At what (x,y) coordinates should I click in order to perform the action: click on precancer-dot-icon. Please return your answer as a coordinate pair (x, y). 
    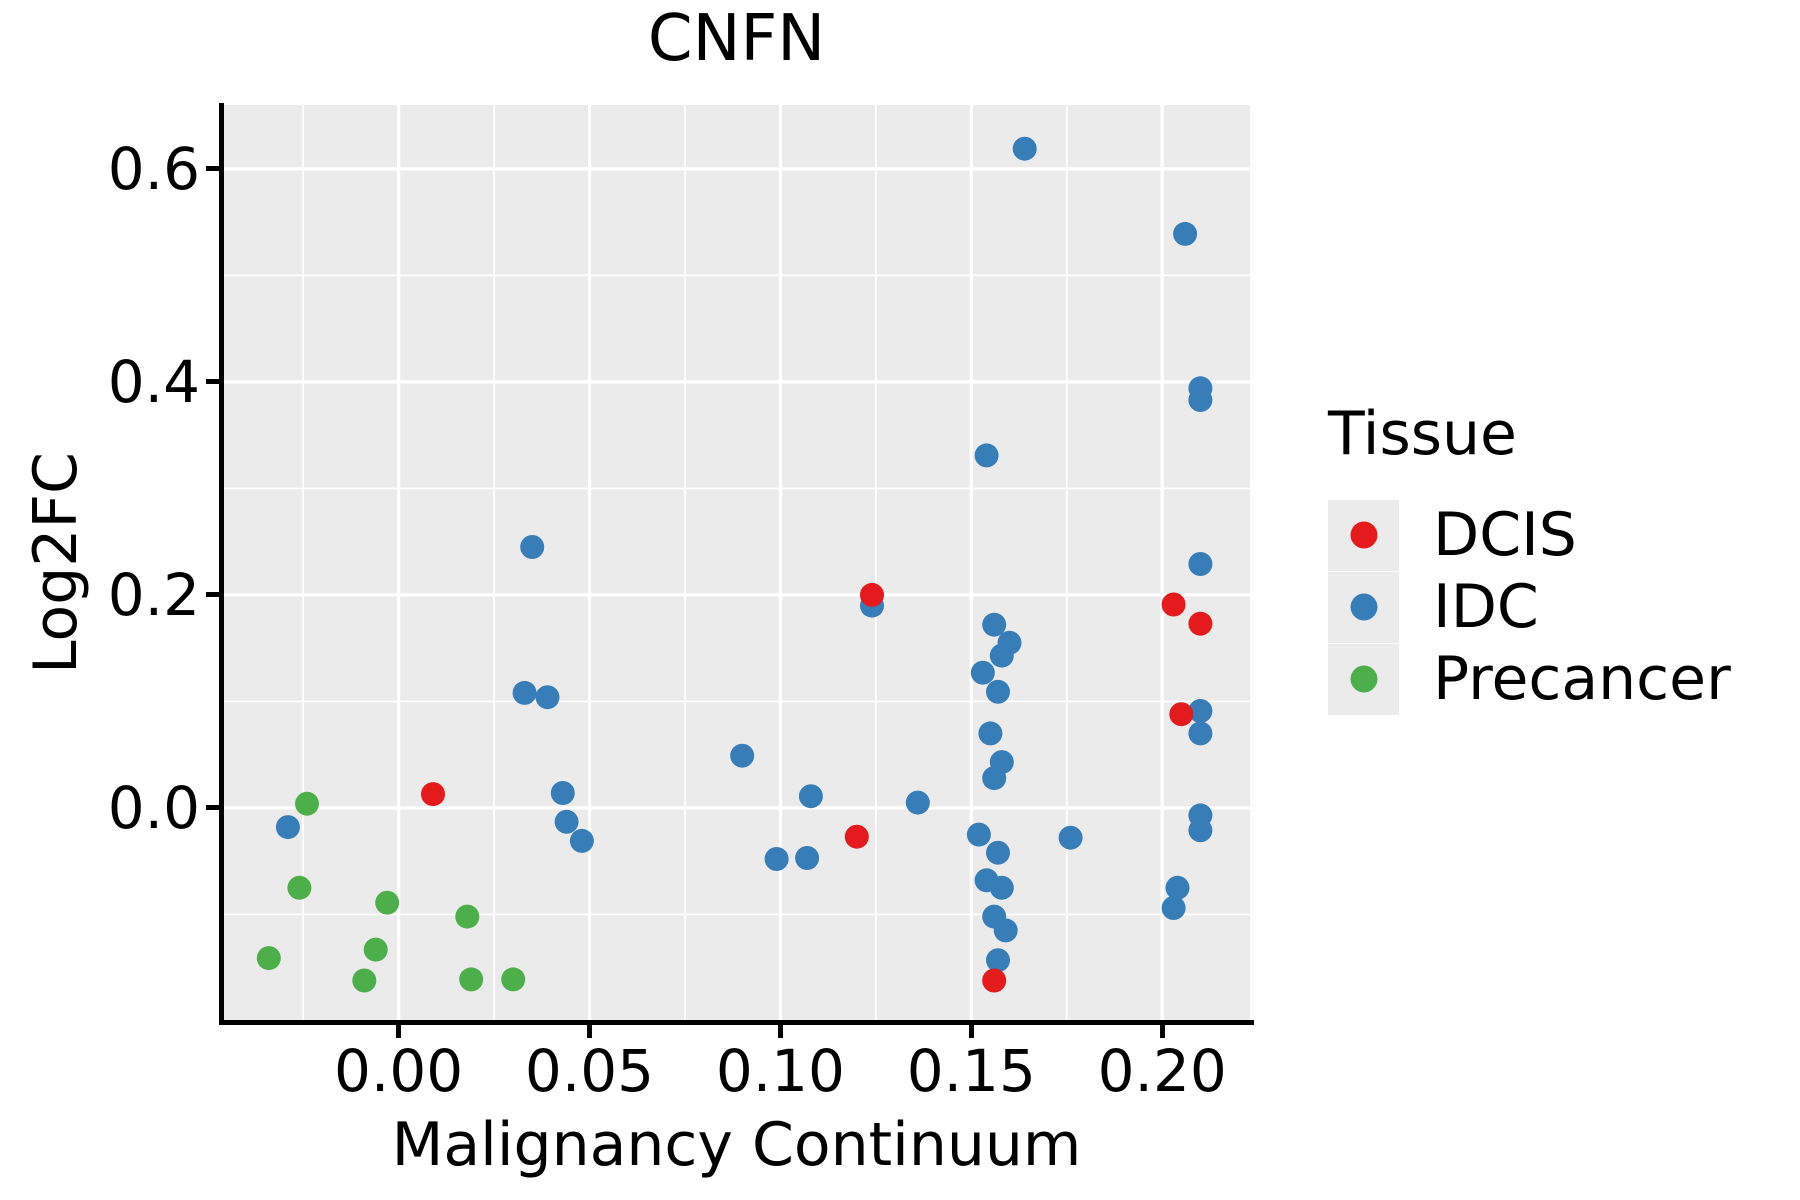
    Looking at the image, I should click on (1363, 679).